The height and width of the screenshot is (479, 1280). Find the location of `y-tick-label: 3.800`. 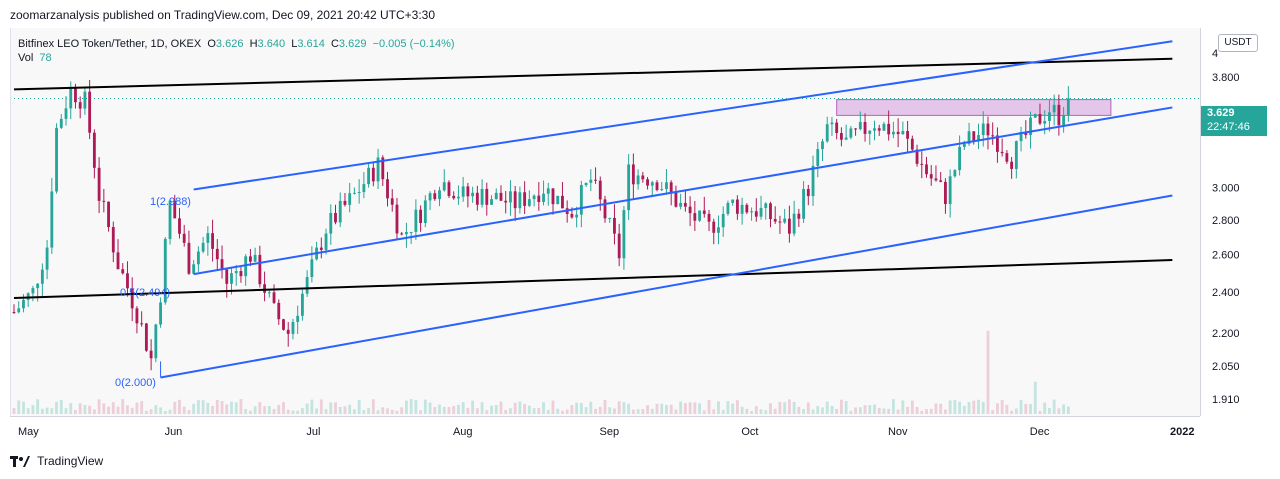

y-tick-label: 3.800 is located at coordinates (1226, 78).